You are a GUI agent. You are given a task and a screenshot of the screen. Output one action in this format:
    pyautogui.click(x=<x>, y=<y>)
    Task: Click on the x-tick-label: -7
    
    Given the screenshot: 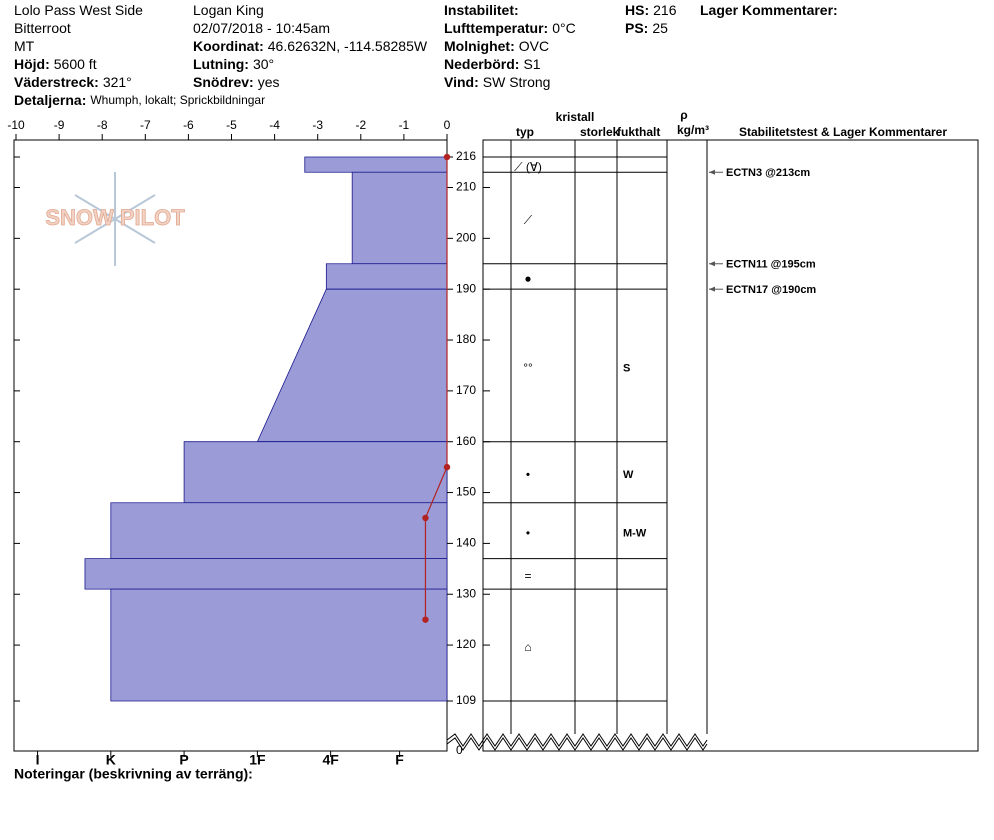 What is the action you would take?
    pyautogui.click(x=145, y=125)
    